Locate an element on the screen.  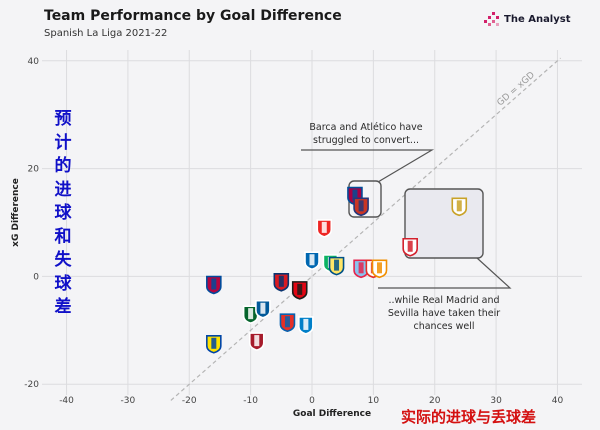
x-axis-label: Goal Difference is located at coordinates (332, 414).